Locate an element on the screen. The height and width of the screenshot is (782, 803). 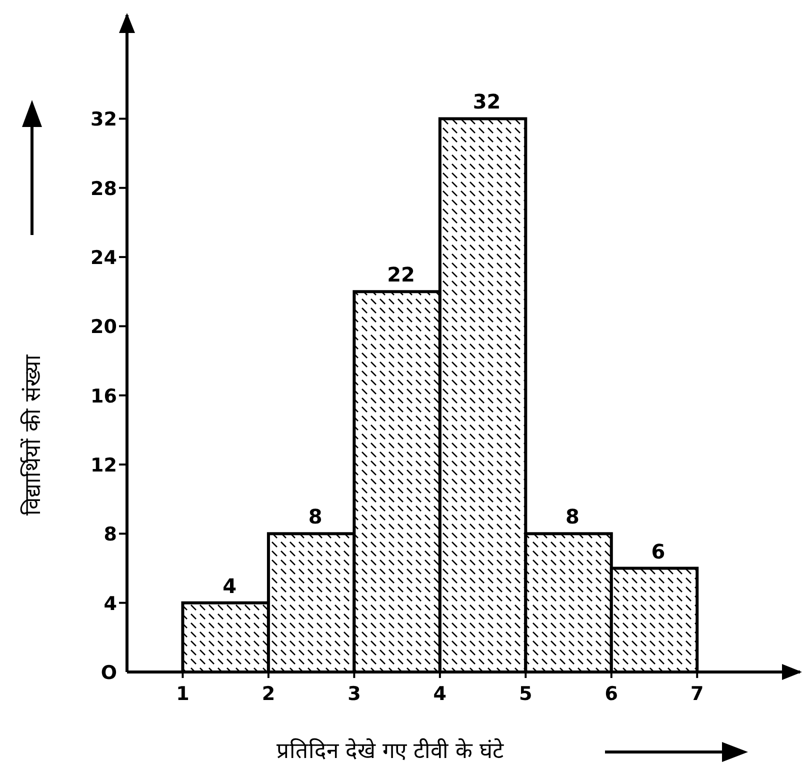
x-tick-label: 6 is located at coordinates (611, 694).